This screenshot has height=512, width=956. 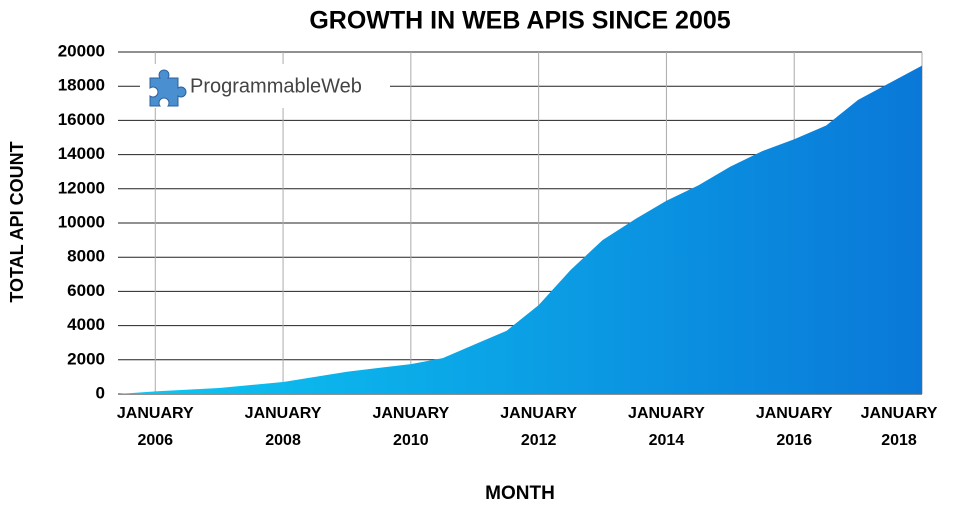 I want to click on logo-text: ProgrammableWeb, so click(x=276, y=86).